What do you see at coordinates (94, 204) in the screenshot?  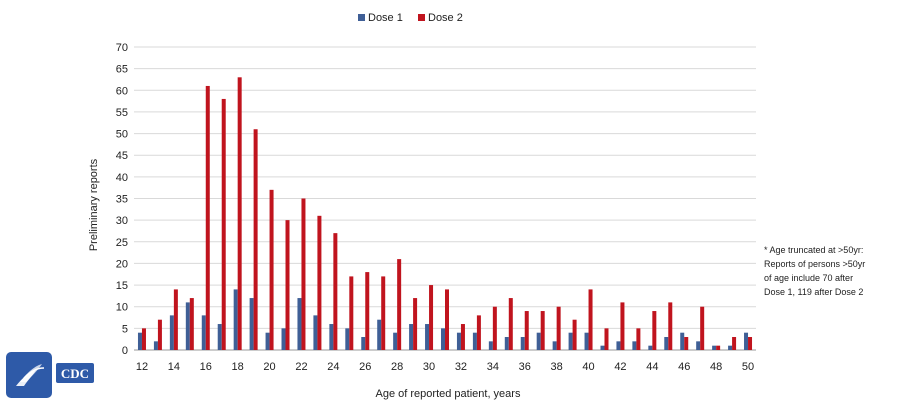 I see `y-axis-label: Preliminary reports` at bounding box center [94, 204].